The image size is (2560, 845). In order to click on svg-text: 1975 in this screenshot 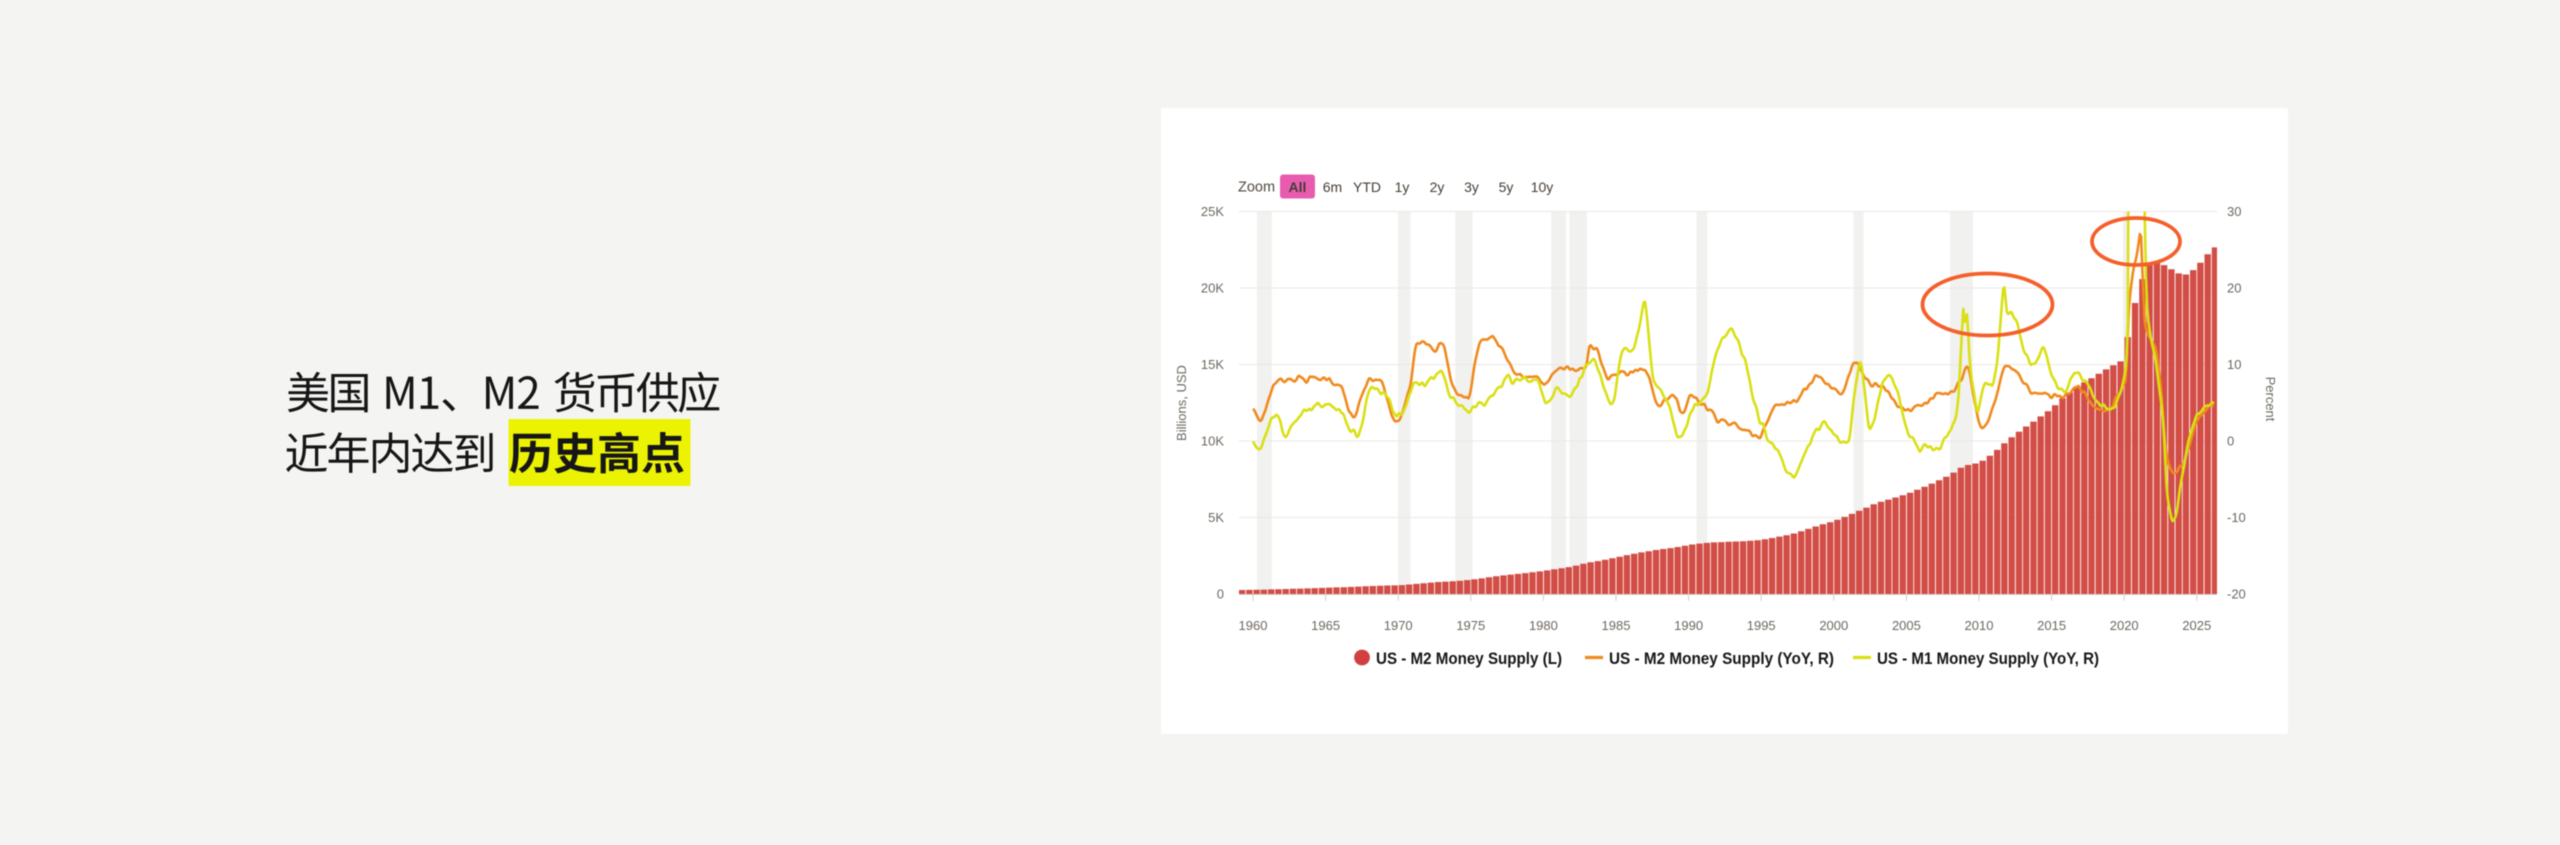, I will do `click(1470, 625)`.